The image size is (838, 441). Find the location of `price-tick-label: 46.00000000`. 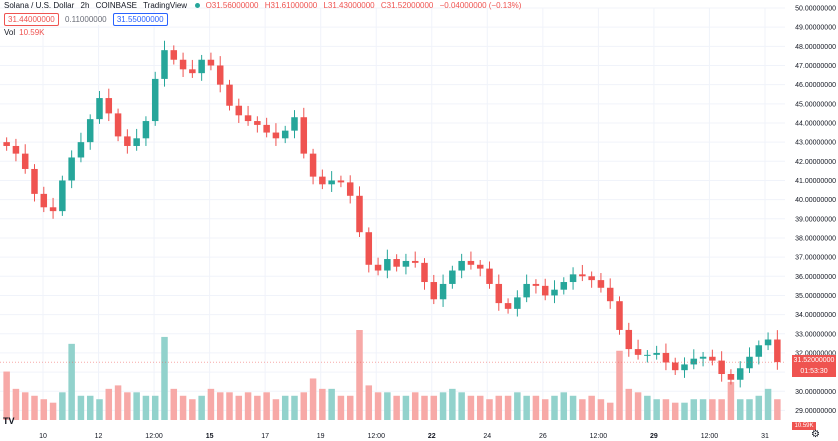

price-tick-label: 46.00000000 is located at coordinates (815, 85).